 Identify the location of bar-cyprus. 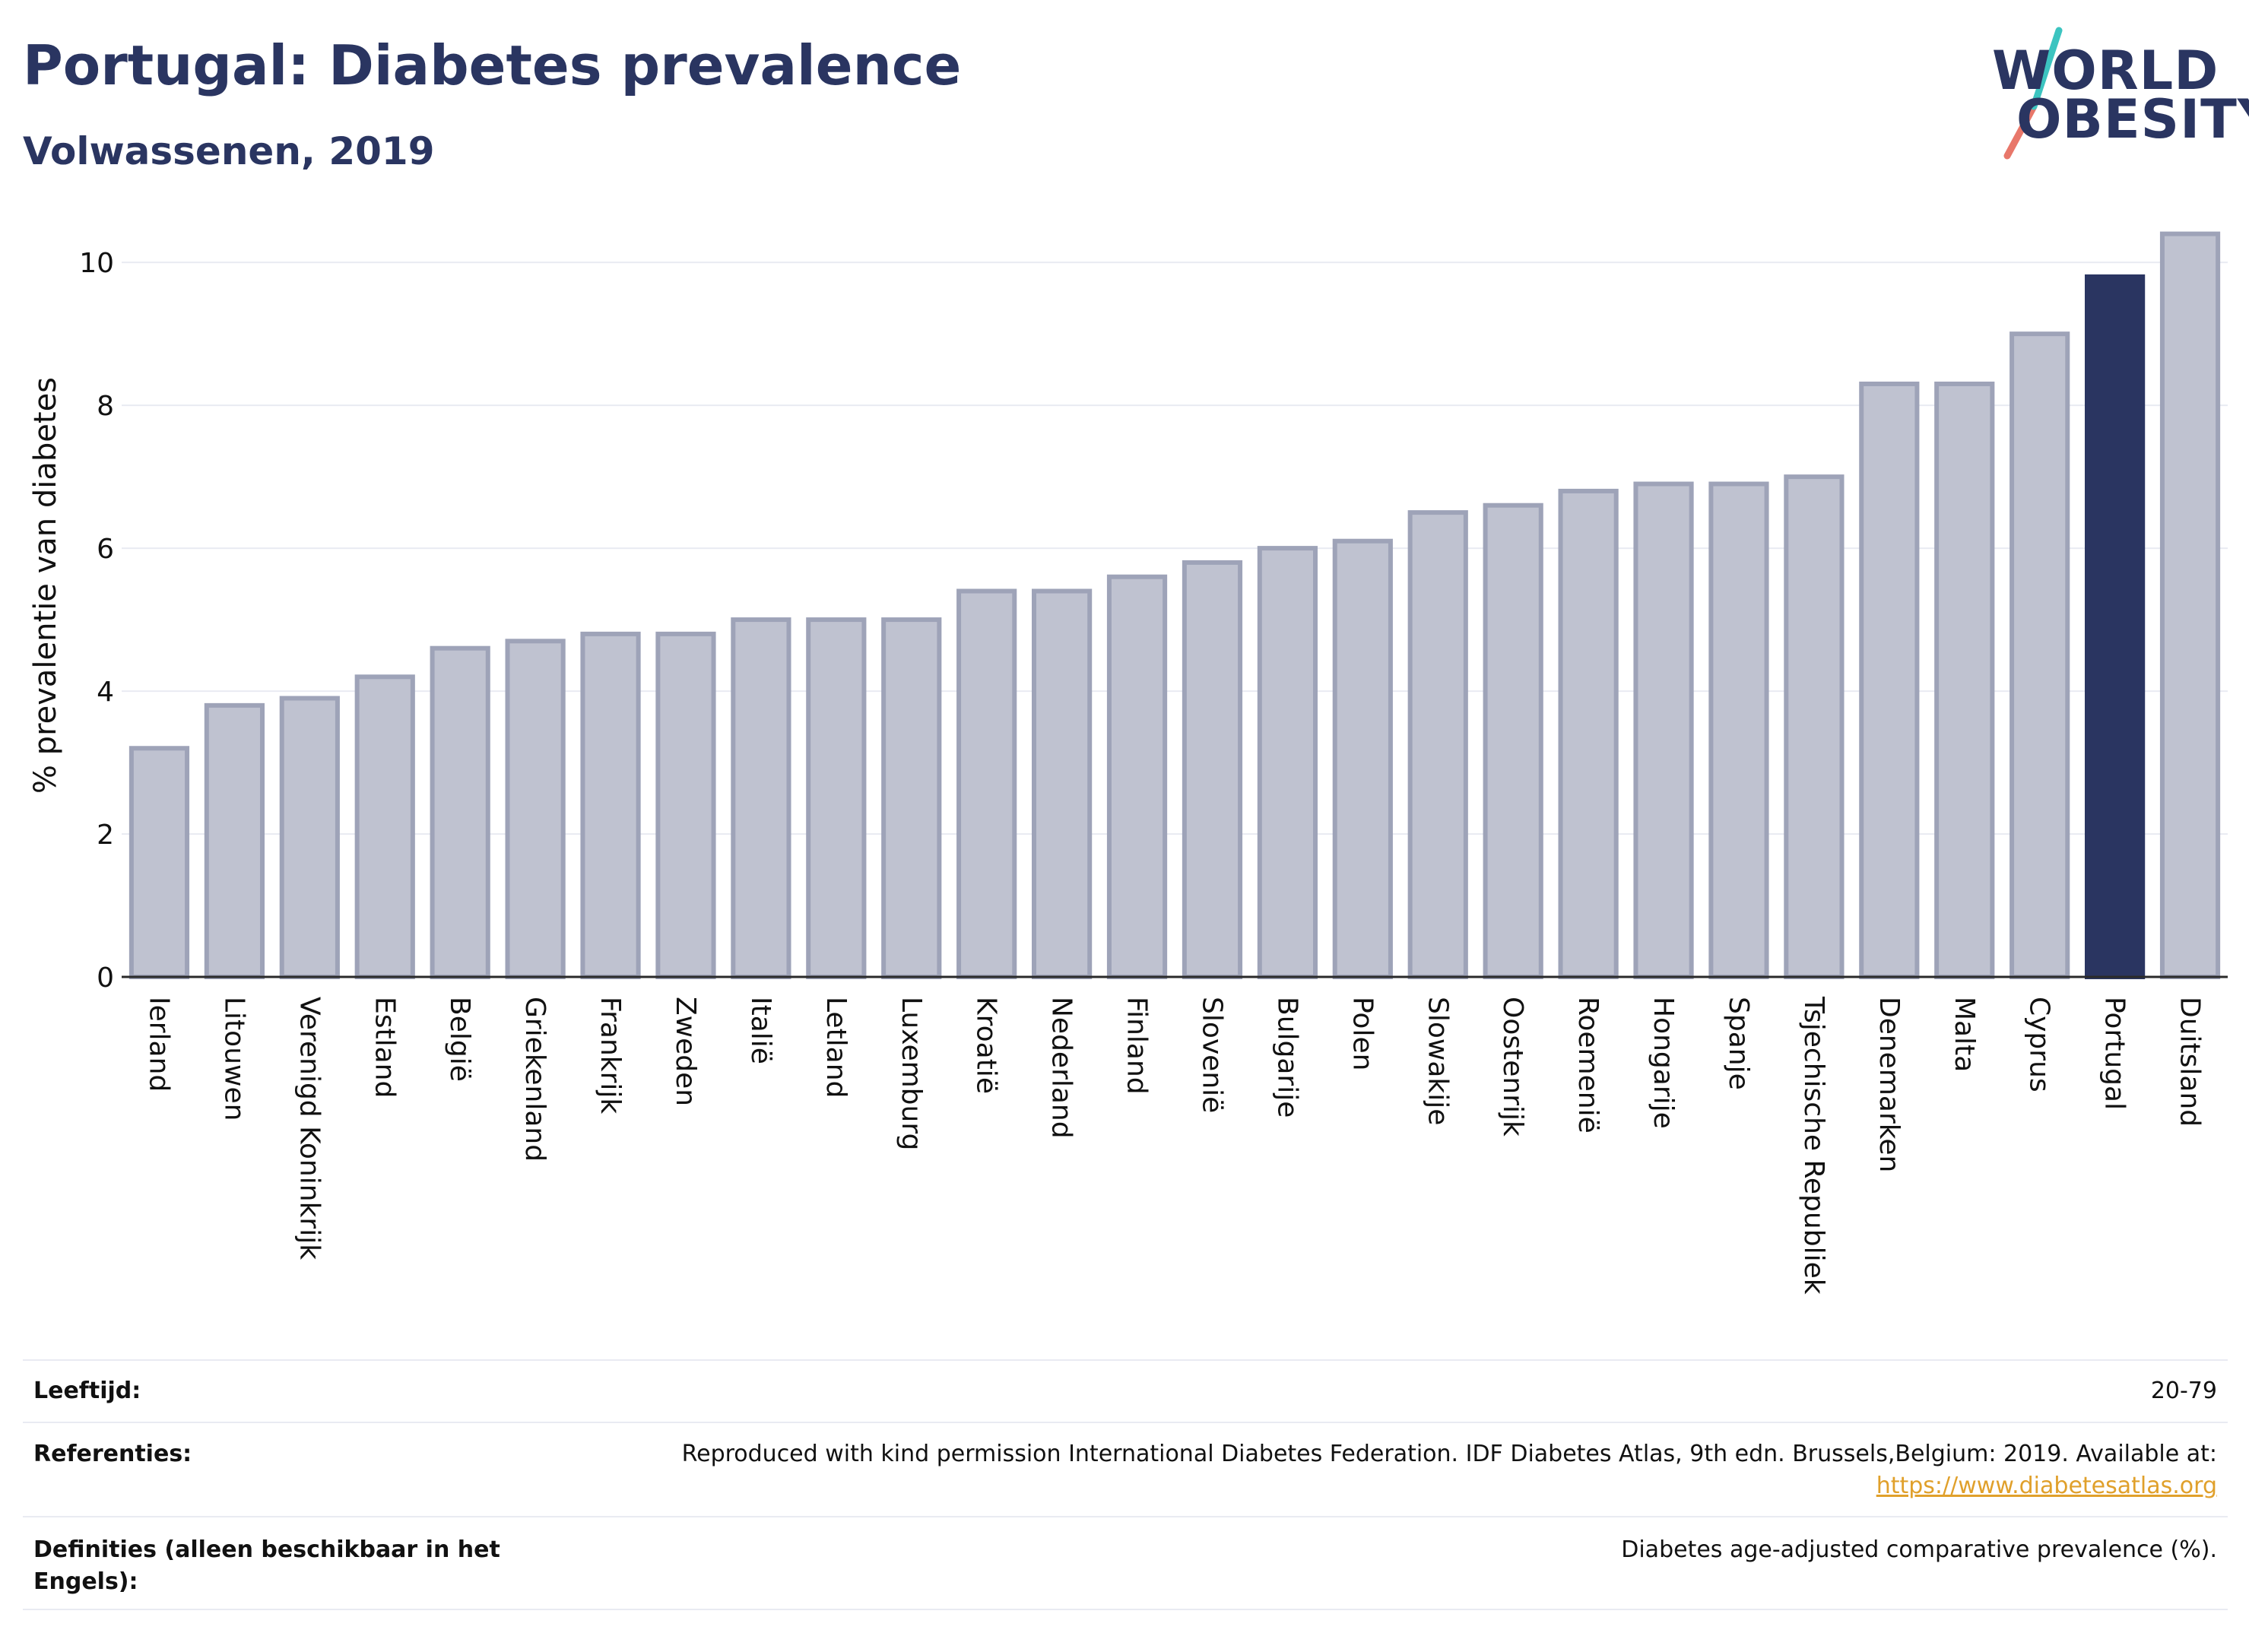
(2040, 655).